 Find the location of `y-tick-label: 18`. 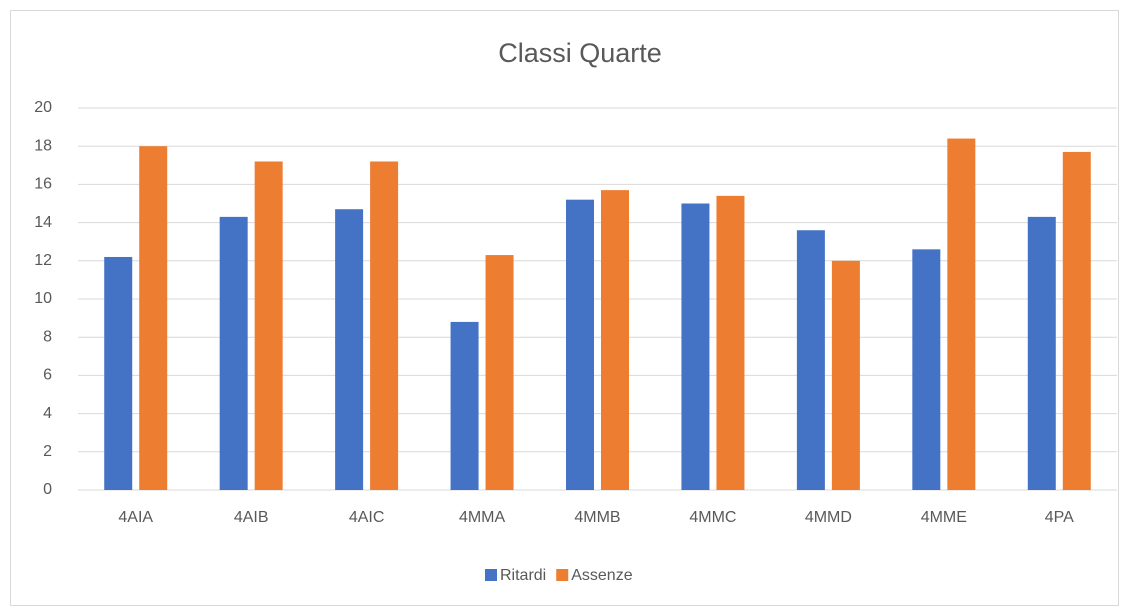

y-tick-label: 18 is located at coordinates (43, 145).